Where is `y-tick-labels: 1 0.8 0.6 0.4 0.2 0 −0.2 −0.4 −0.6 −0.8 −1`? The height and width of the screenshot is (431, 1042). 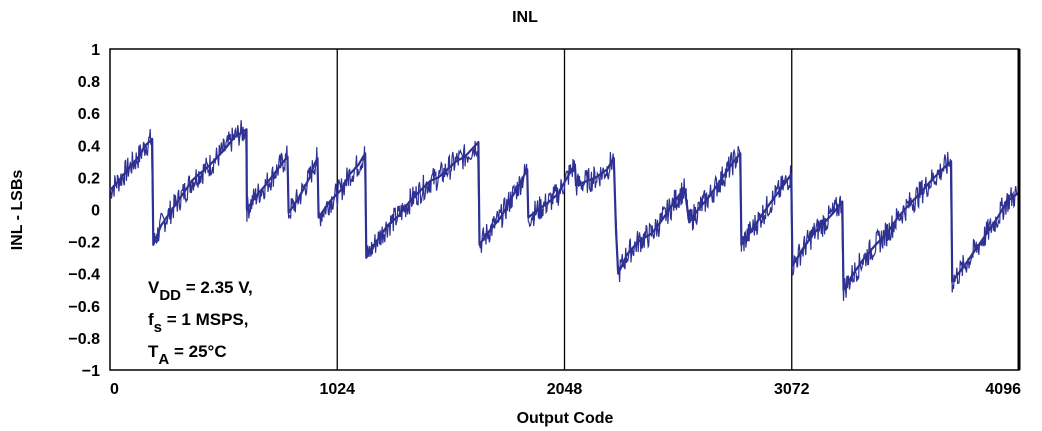
y-tick-labels: 1 0.8 0.6 0.4 0.2 0 −0.2 −0.4 −0.6 −0.8 −1 is located at coordinates (84, 211).